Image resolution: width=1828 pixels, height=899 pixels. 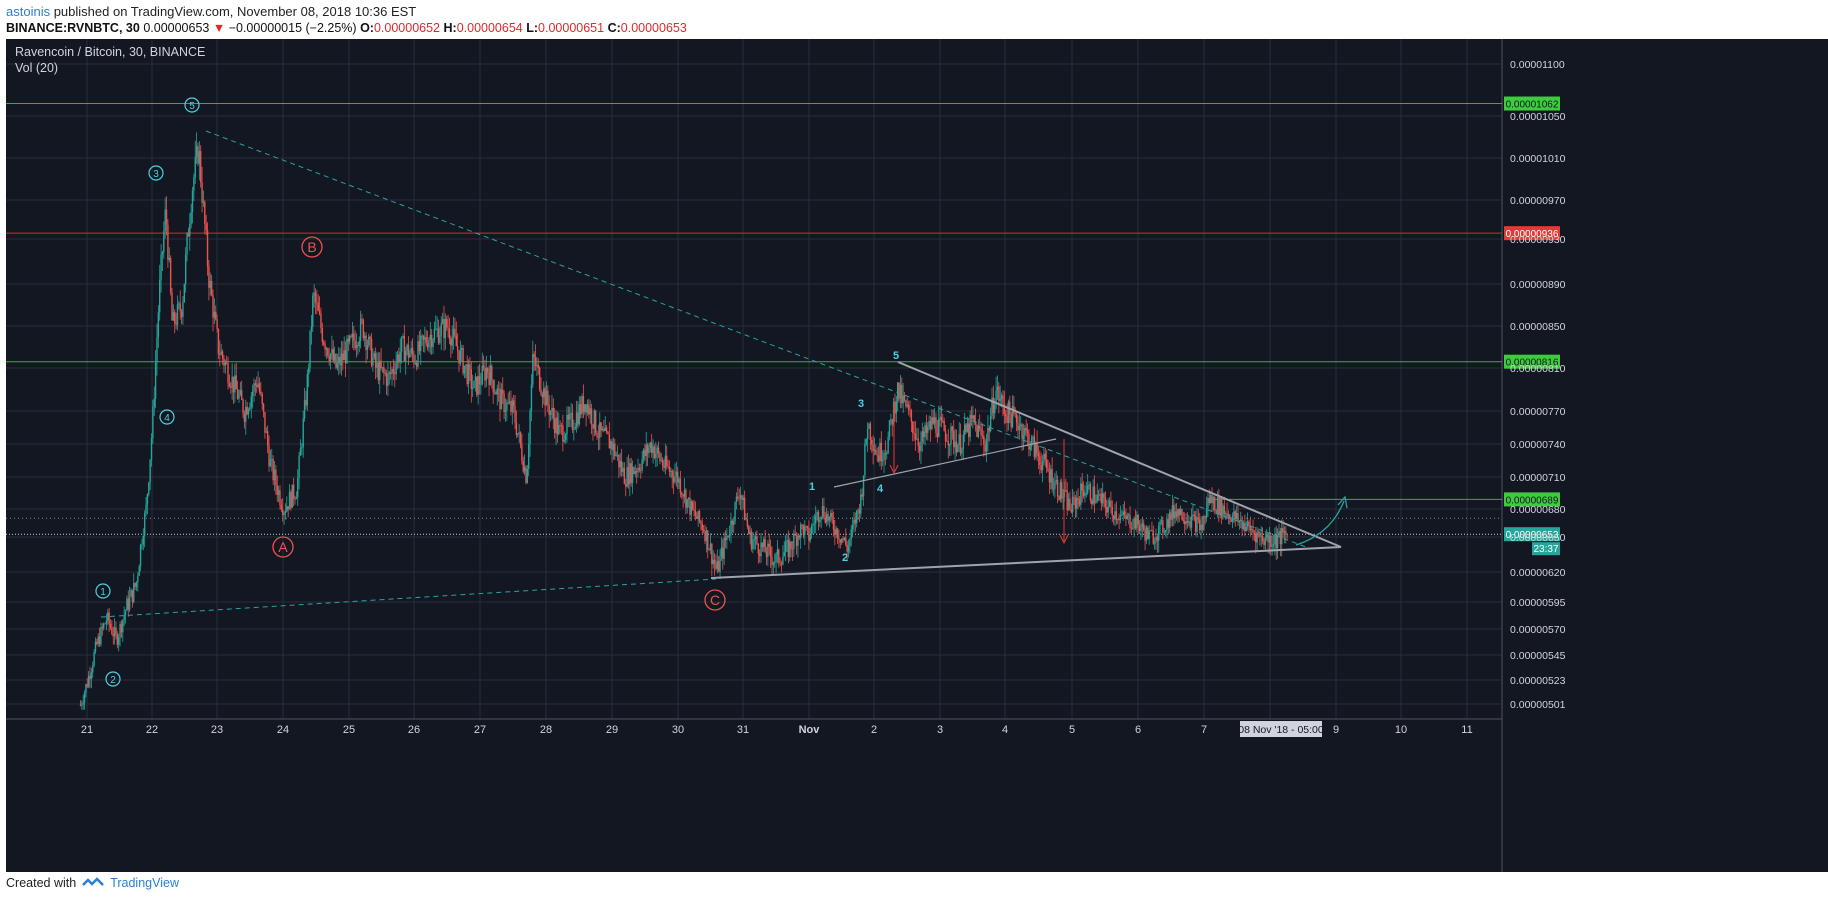 I want to click on footer: Created with TradingView, so click(x=92, y=883).